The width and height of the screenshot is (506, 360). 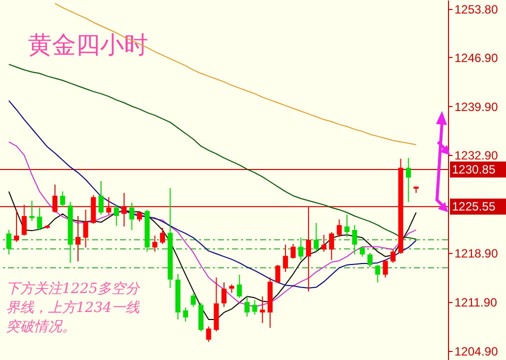 I want to click on y-tick-label: 1239.90, so click(x=476, y=107).